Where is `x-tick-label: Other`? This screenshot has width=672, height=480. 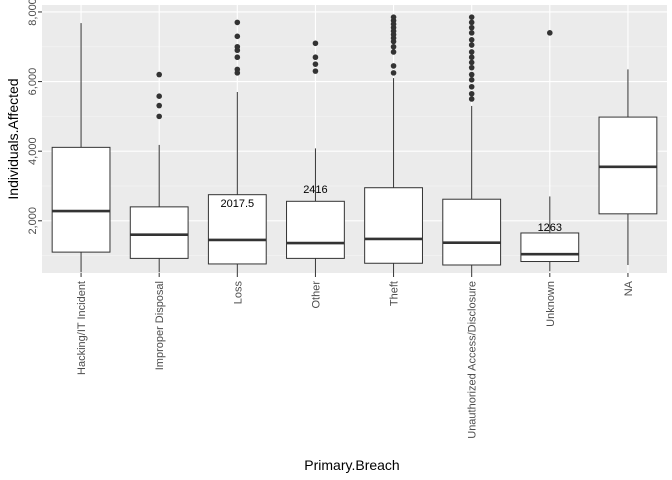
x-tick-label: Other is located at coordinates (316, 295).